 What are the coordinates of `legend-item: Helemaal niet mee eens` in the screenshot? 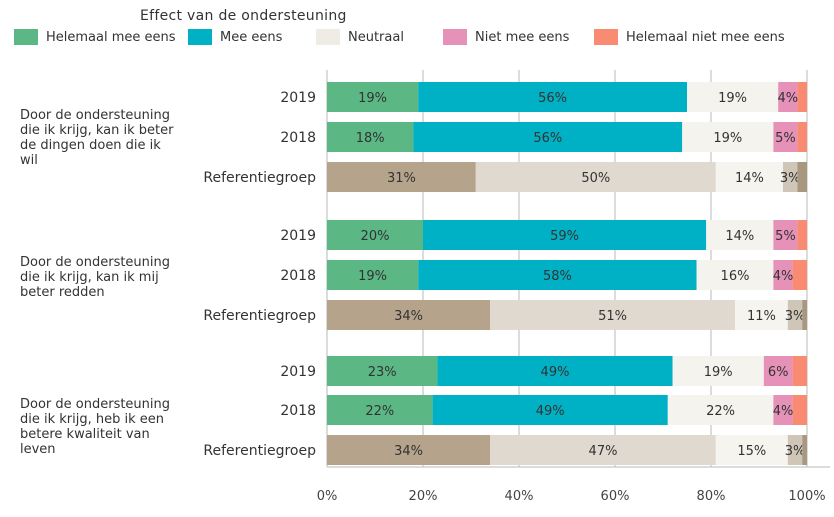 It's located at (689, 37).